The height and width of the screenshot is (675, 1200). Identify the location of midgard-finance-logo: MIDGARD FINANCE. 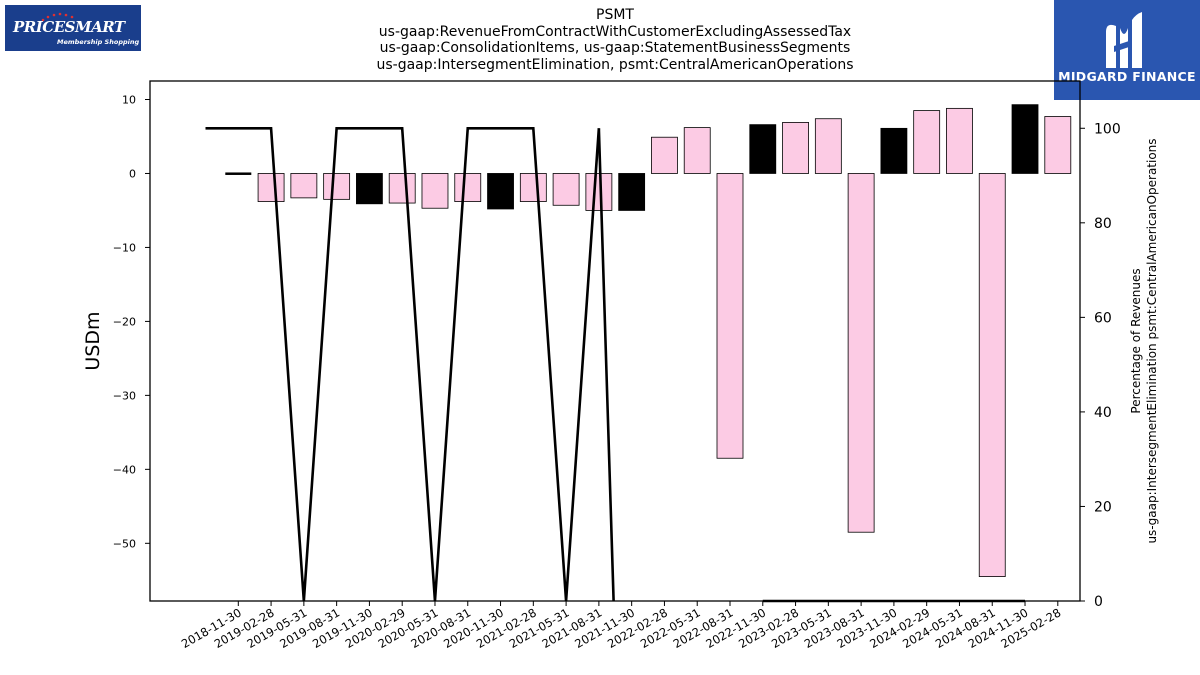
(1127, 50).